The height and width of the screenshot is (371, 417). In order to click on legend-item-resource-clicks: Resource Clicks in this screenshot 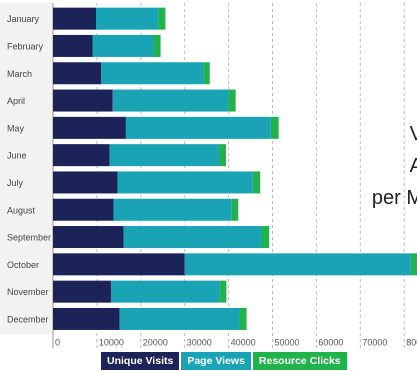, I will do `click(299, 361)`.